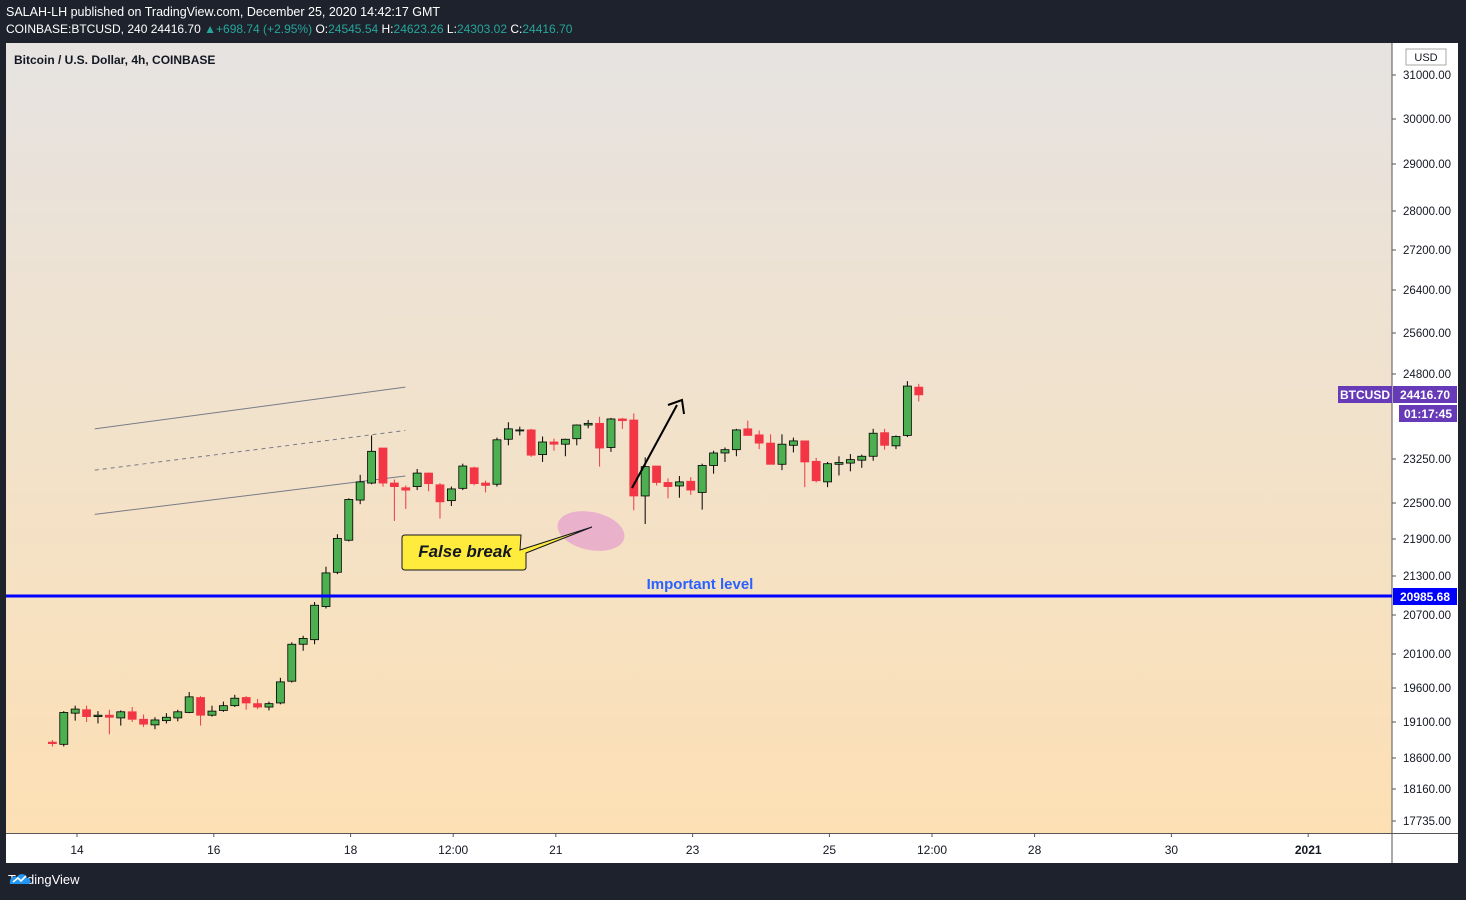  Describe the element at coordinates (1425, 453) in the screenshot. I see `price-axis` at that location.